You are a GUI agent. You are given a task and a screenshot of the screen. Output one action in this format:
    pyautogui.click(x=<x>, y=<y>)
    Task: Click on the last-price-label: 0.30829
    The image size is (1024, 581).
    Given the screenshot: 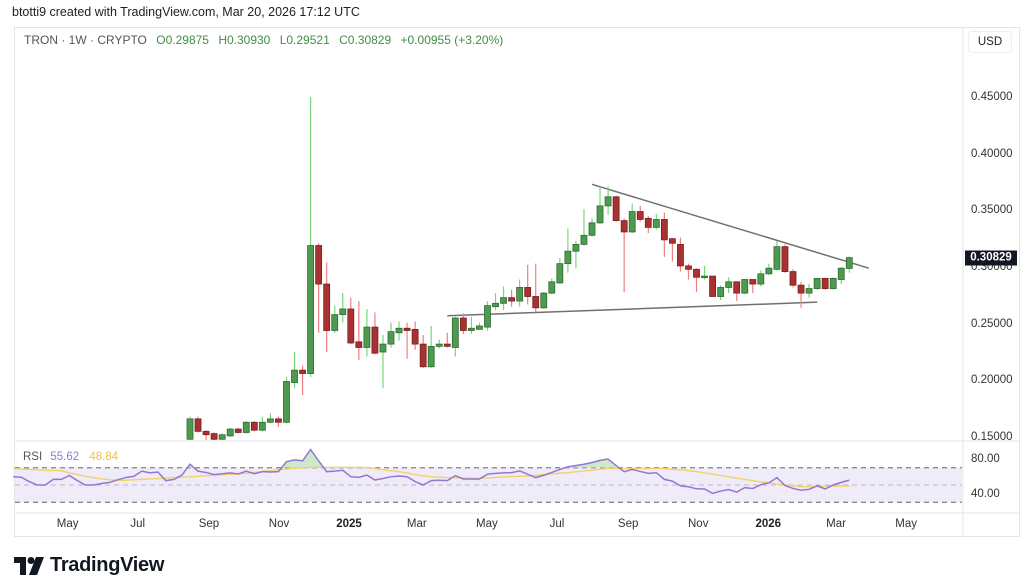 What is the action you would take?
    pyautogui.click(x=991, y=258)
    